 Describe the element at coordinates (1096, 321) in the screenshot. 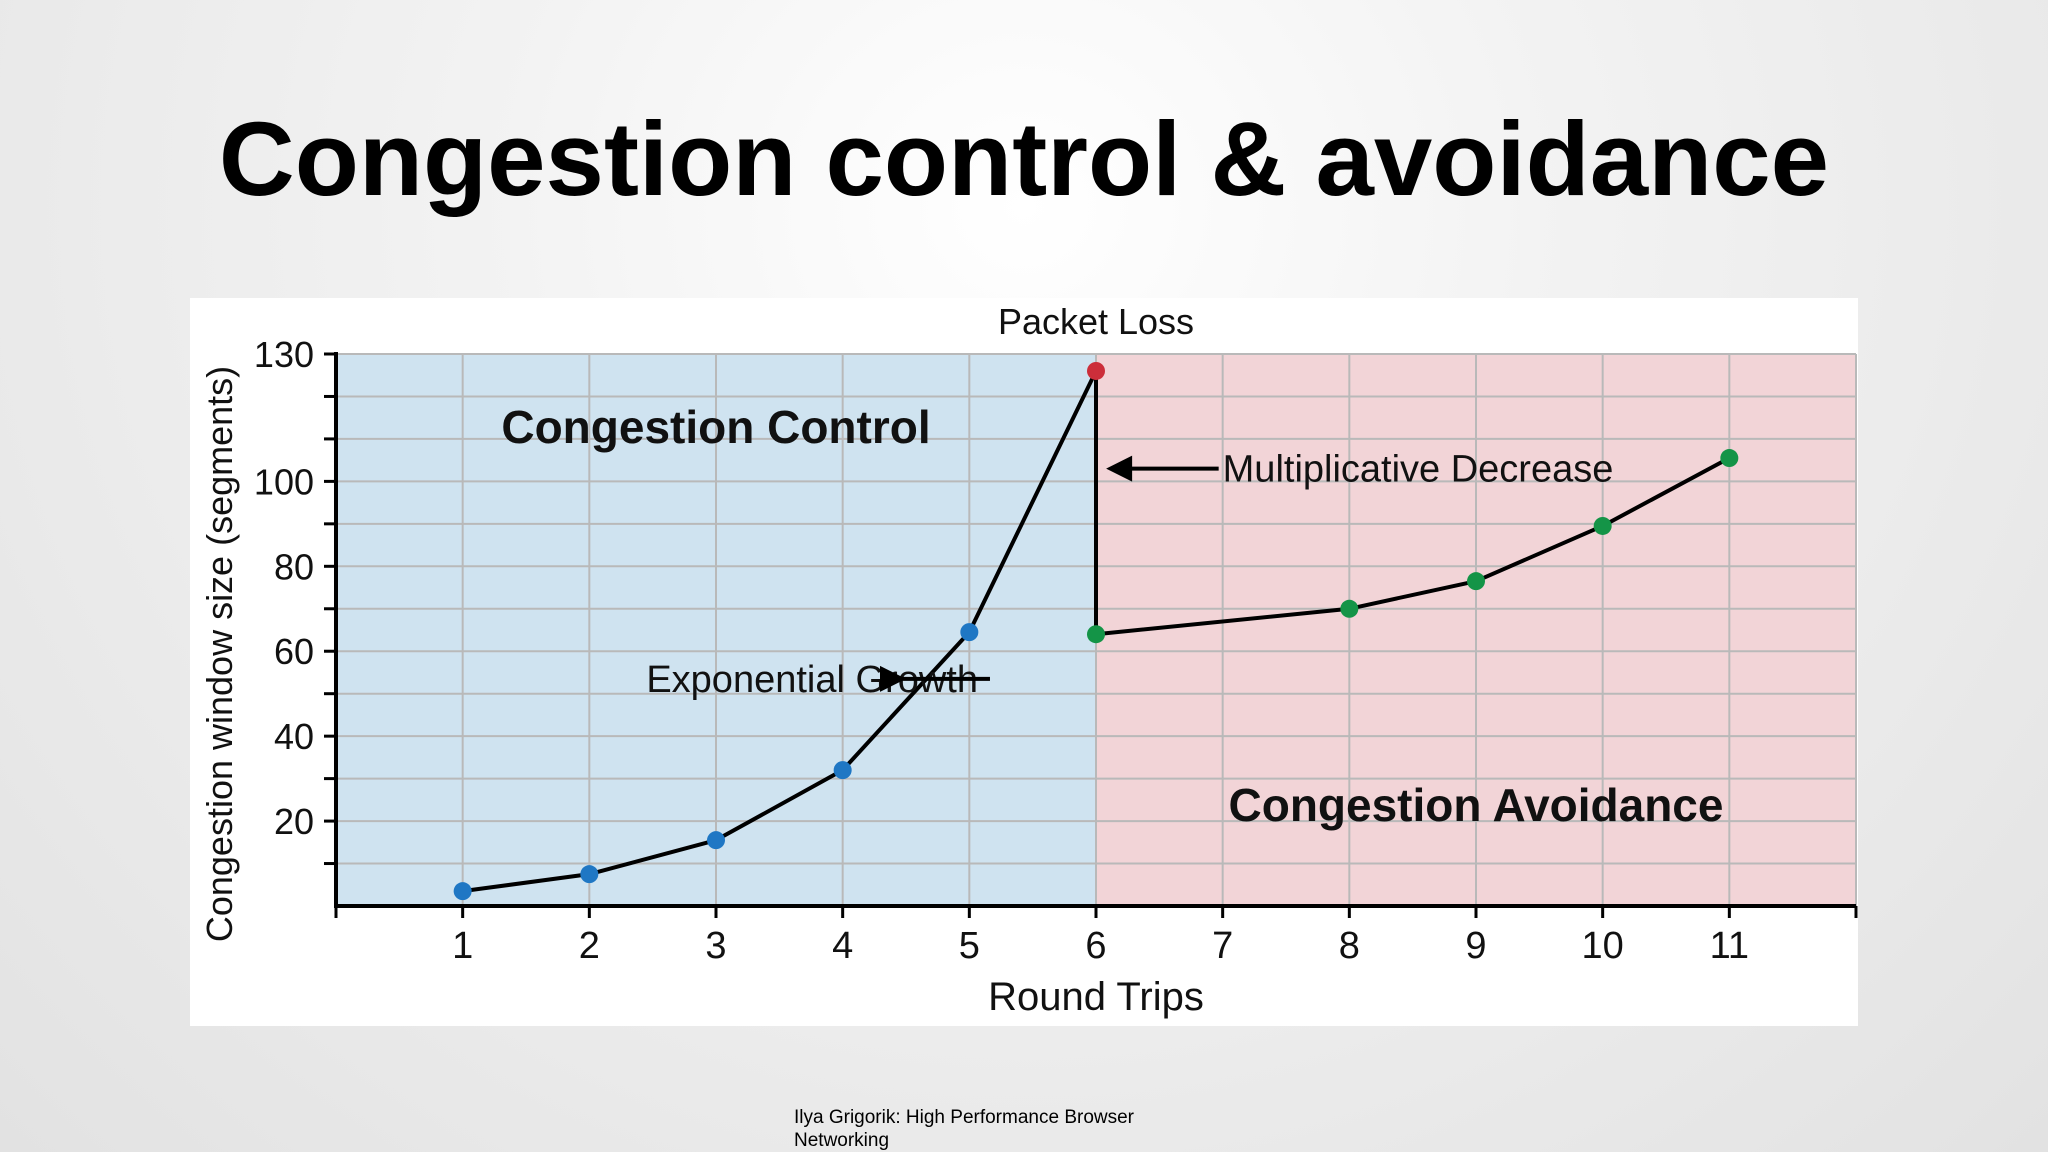

I see `chart-title: Packet Loss` at that location.